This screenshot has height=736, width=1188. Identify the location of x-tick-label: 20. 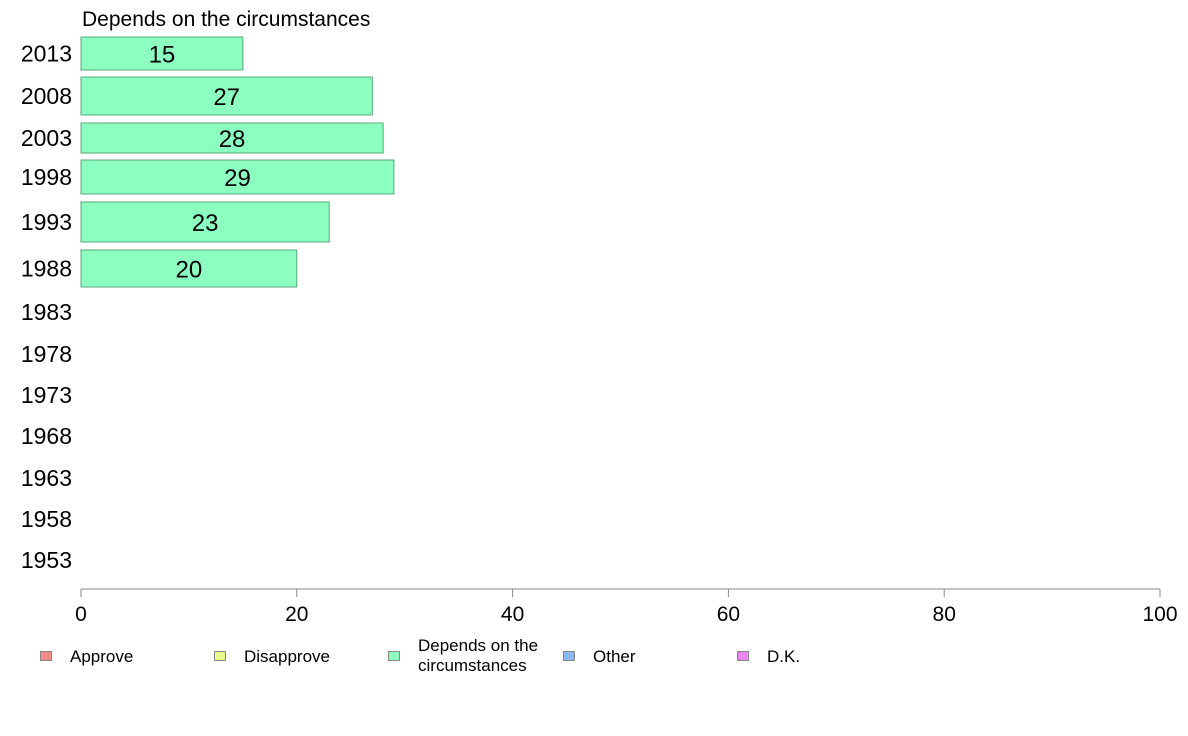
(296, 614).